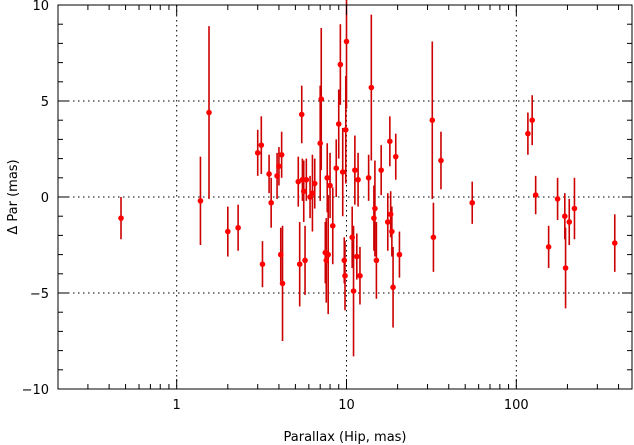  Describe the element at coordinates (45, 102) in the screenshot. I see `y-tick-label: 5` at that location.